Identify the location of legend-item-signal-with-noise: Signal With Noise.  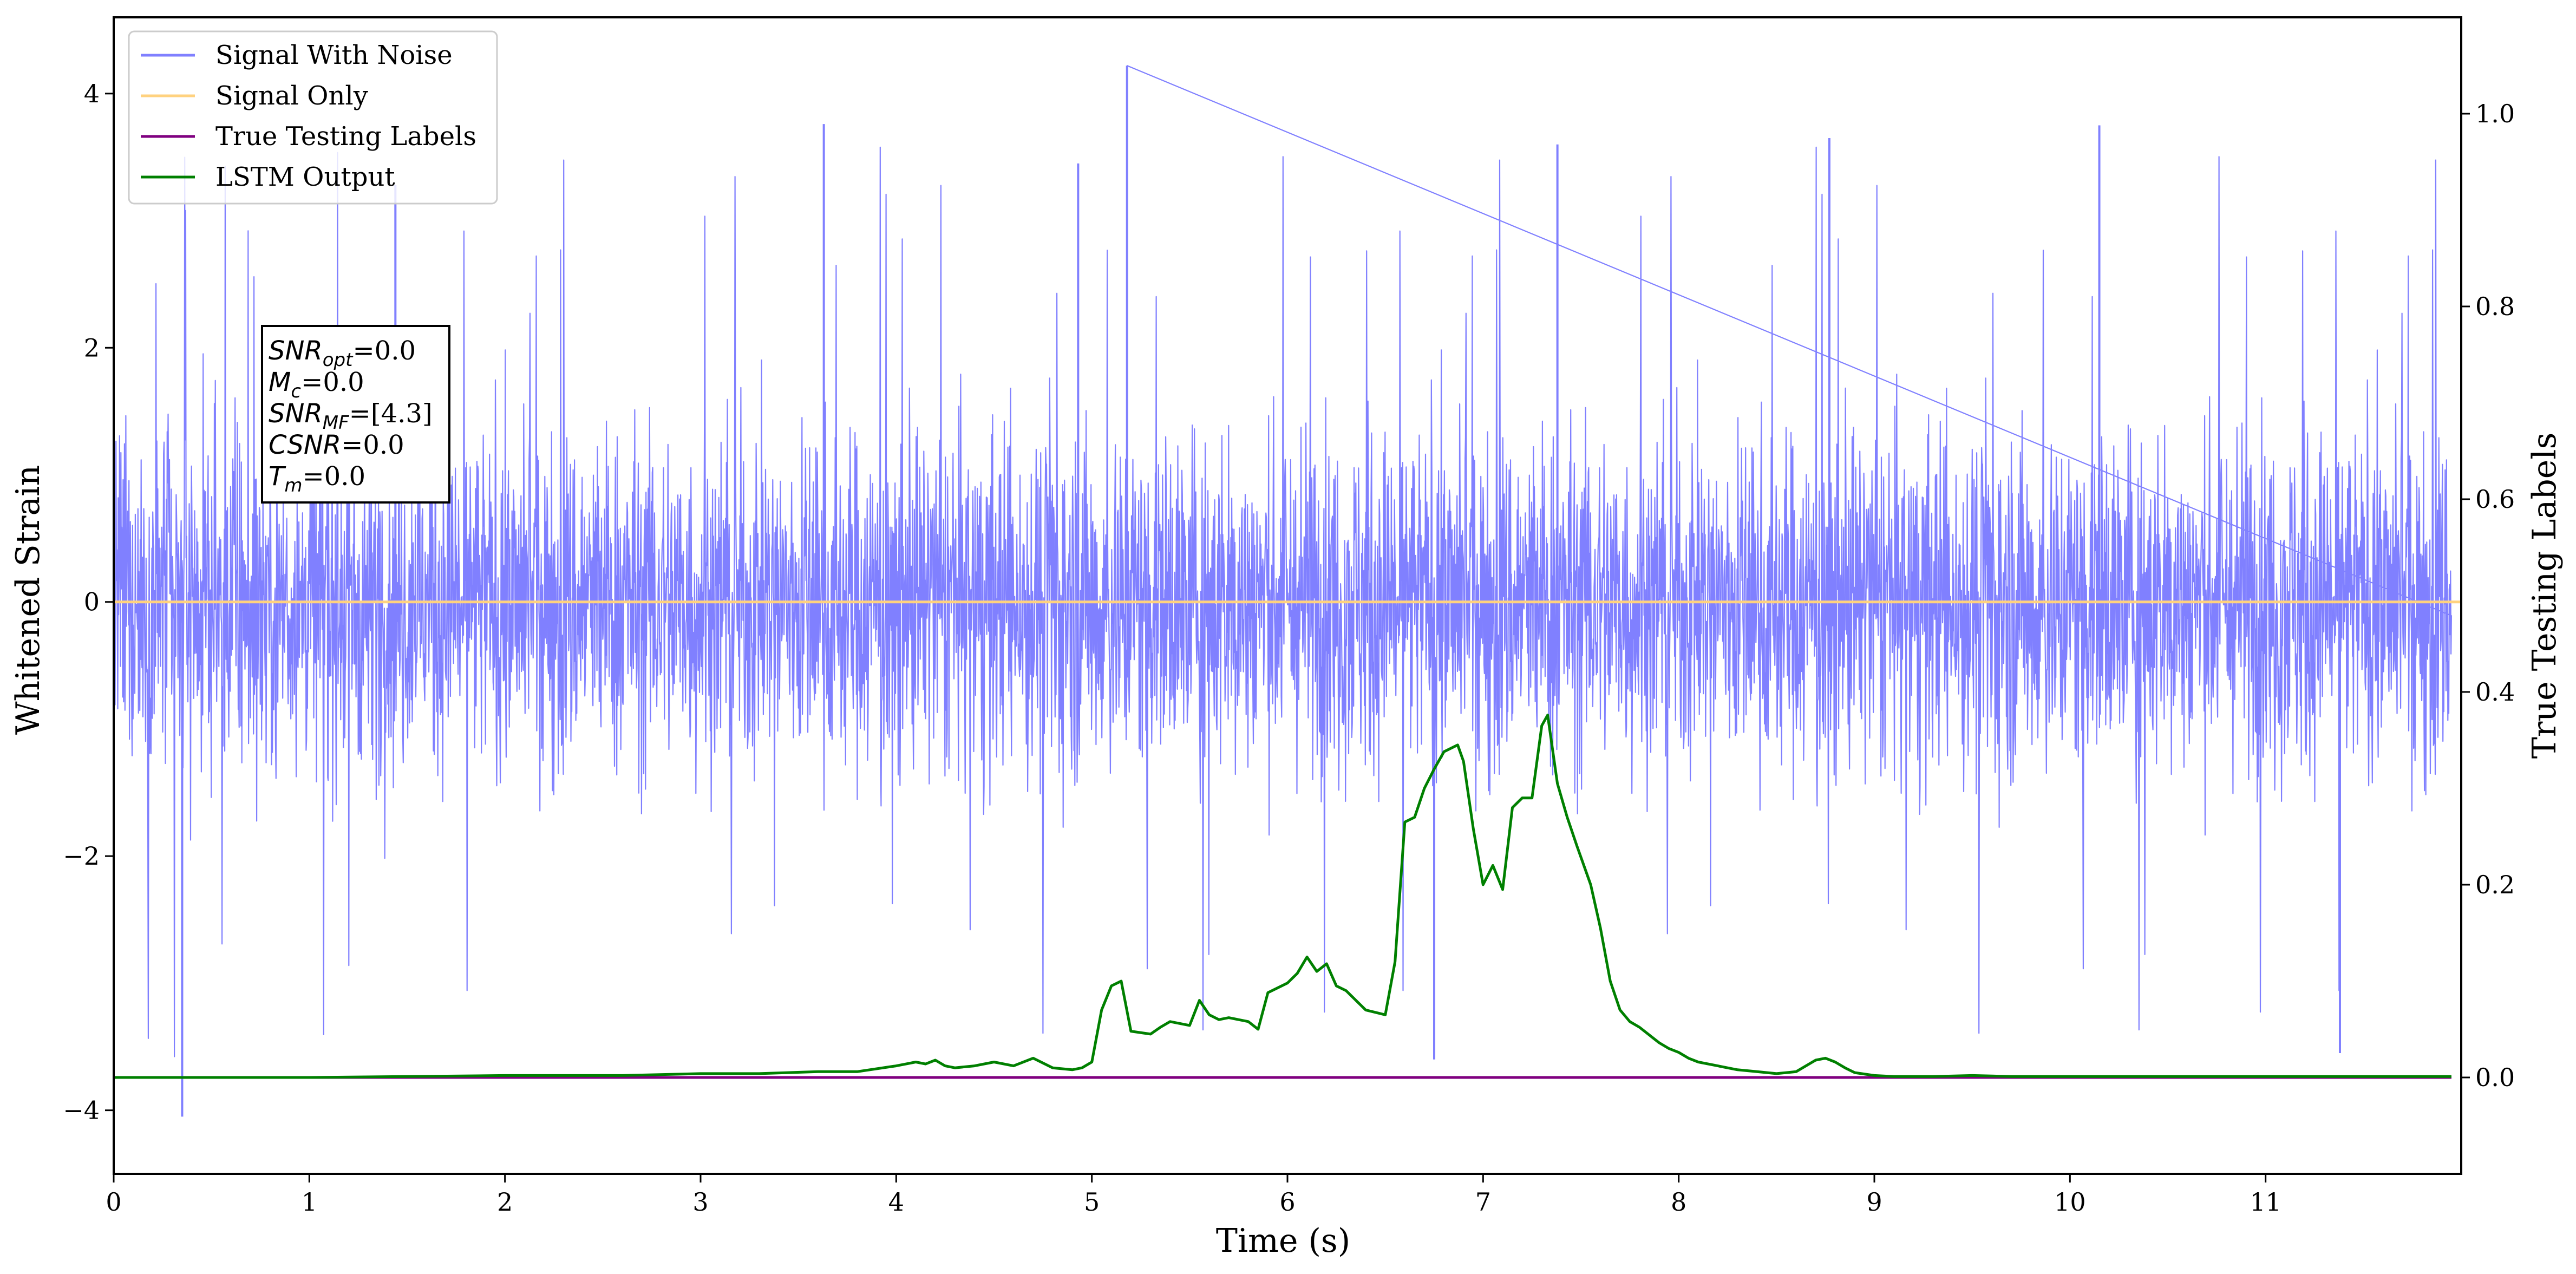
(297, 55).